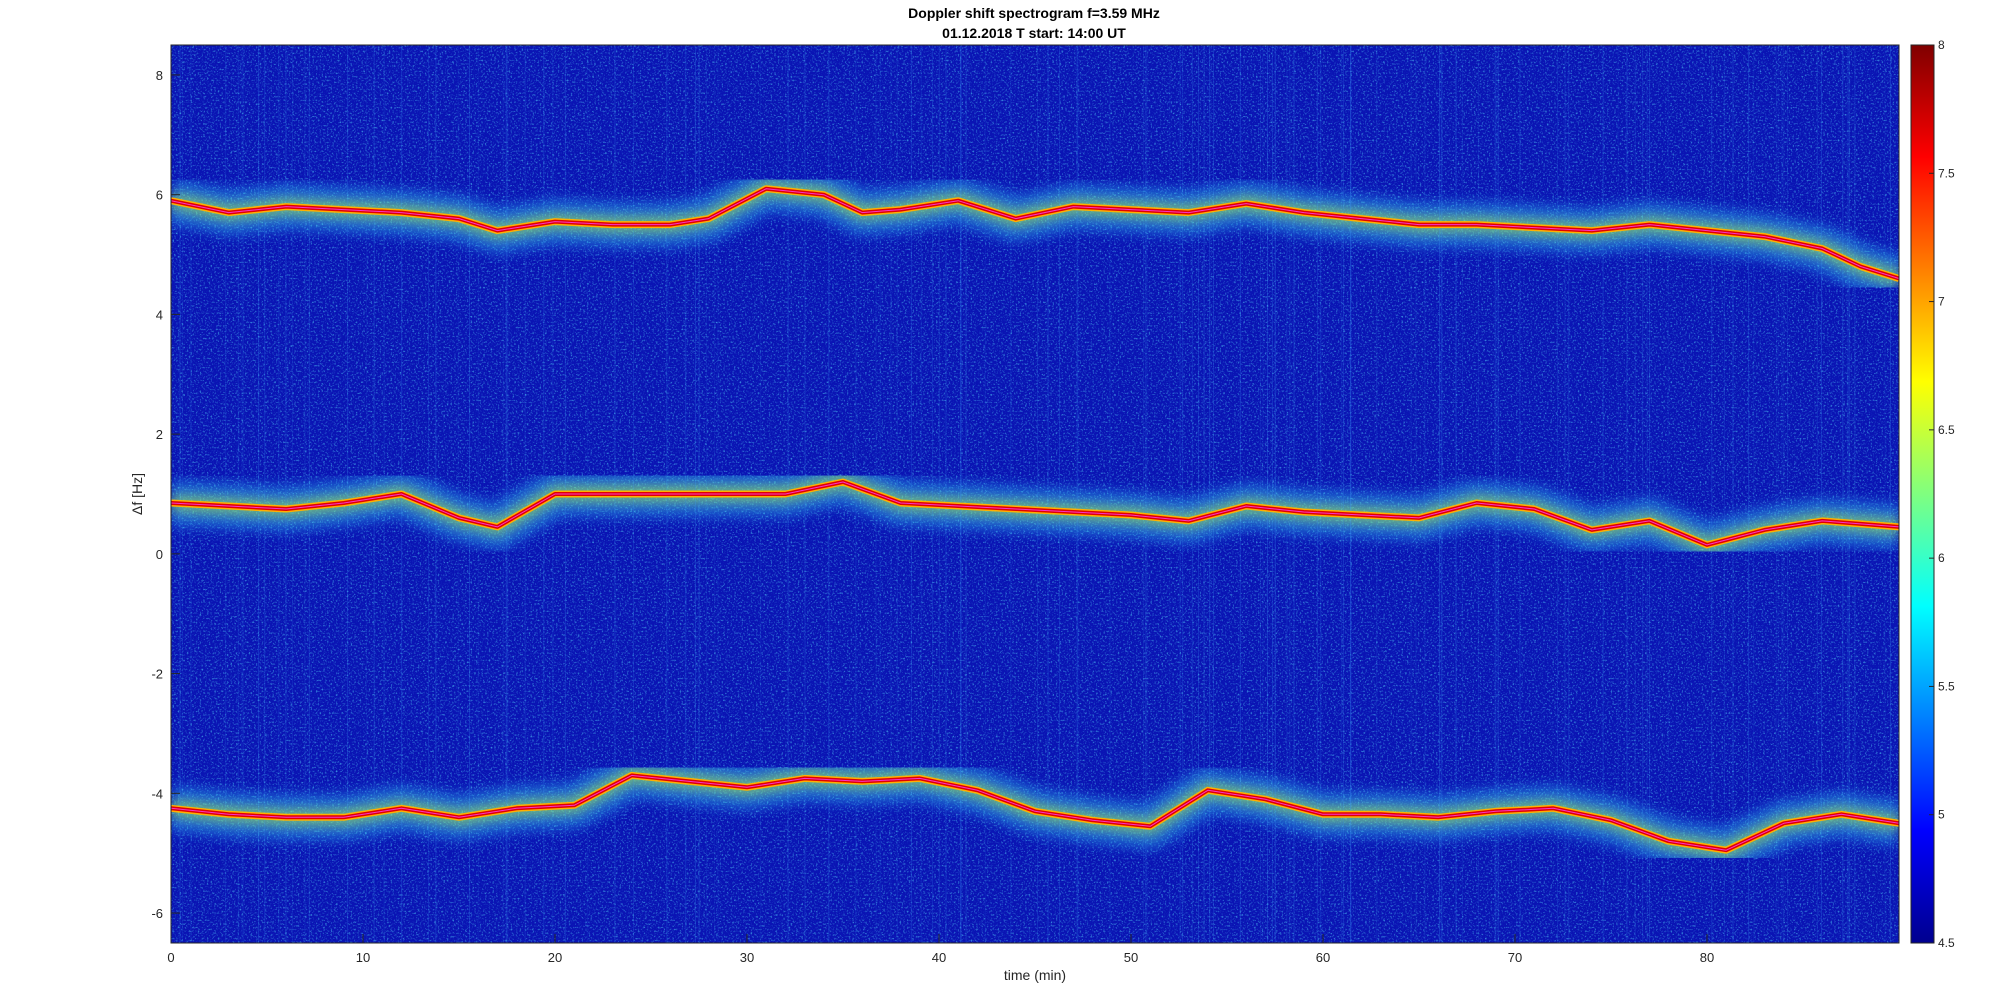 This screenshot has width=2000, height=1003. Describe the element at coordinates (1941, 558) in the screenshot. I see `colorbar-tick-label: 6` at that location.